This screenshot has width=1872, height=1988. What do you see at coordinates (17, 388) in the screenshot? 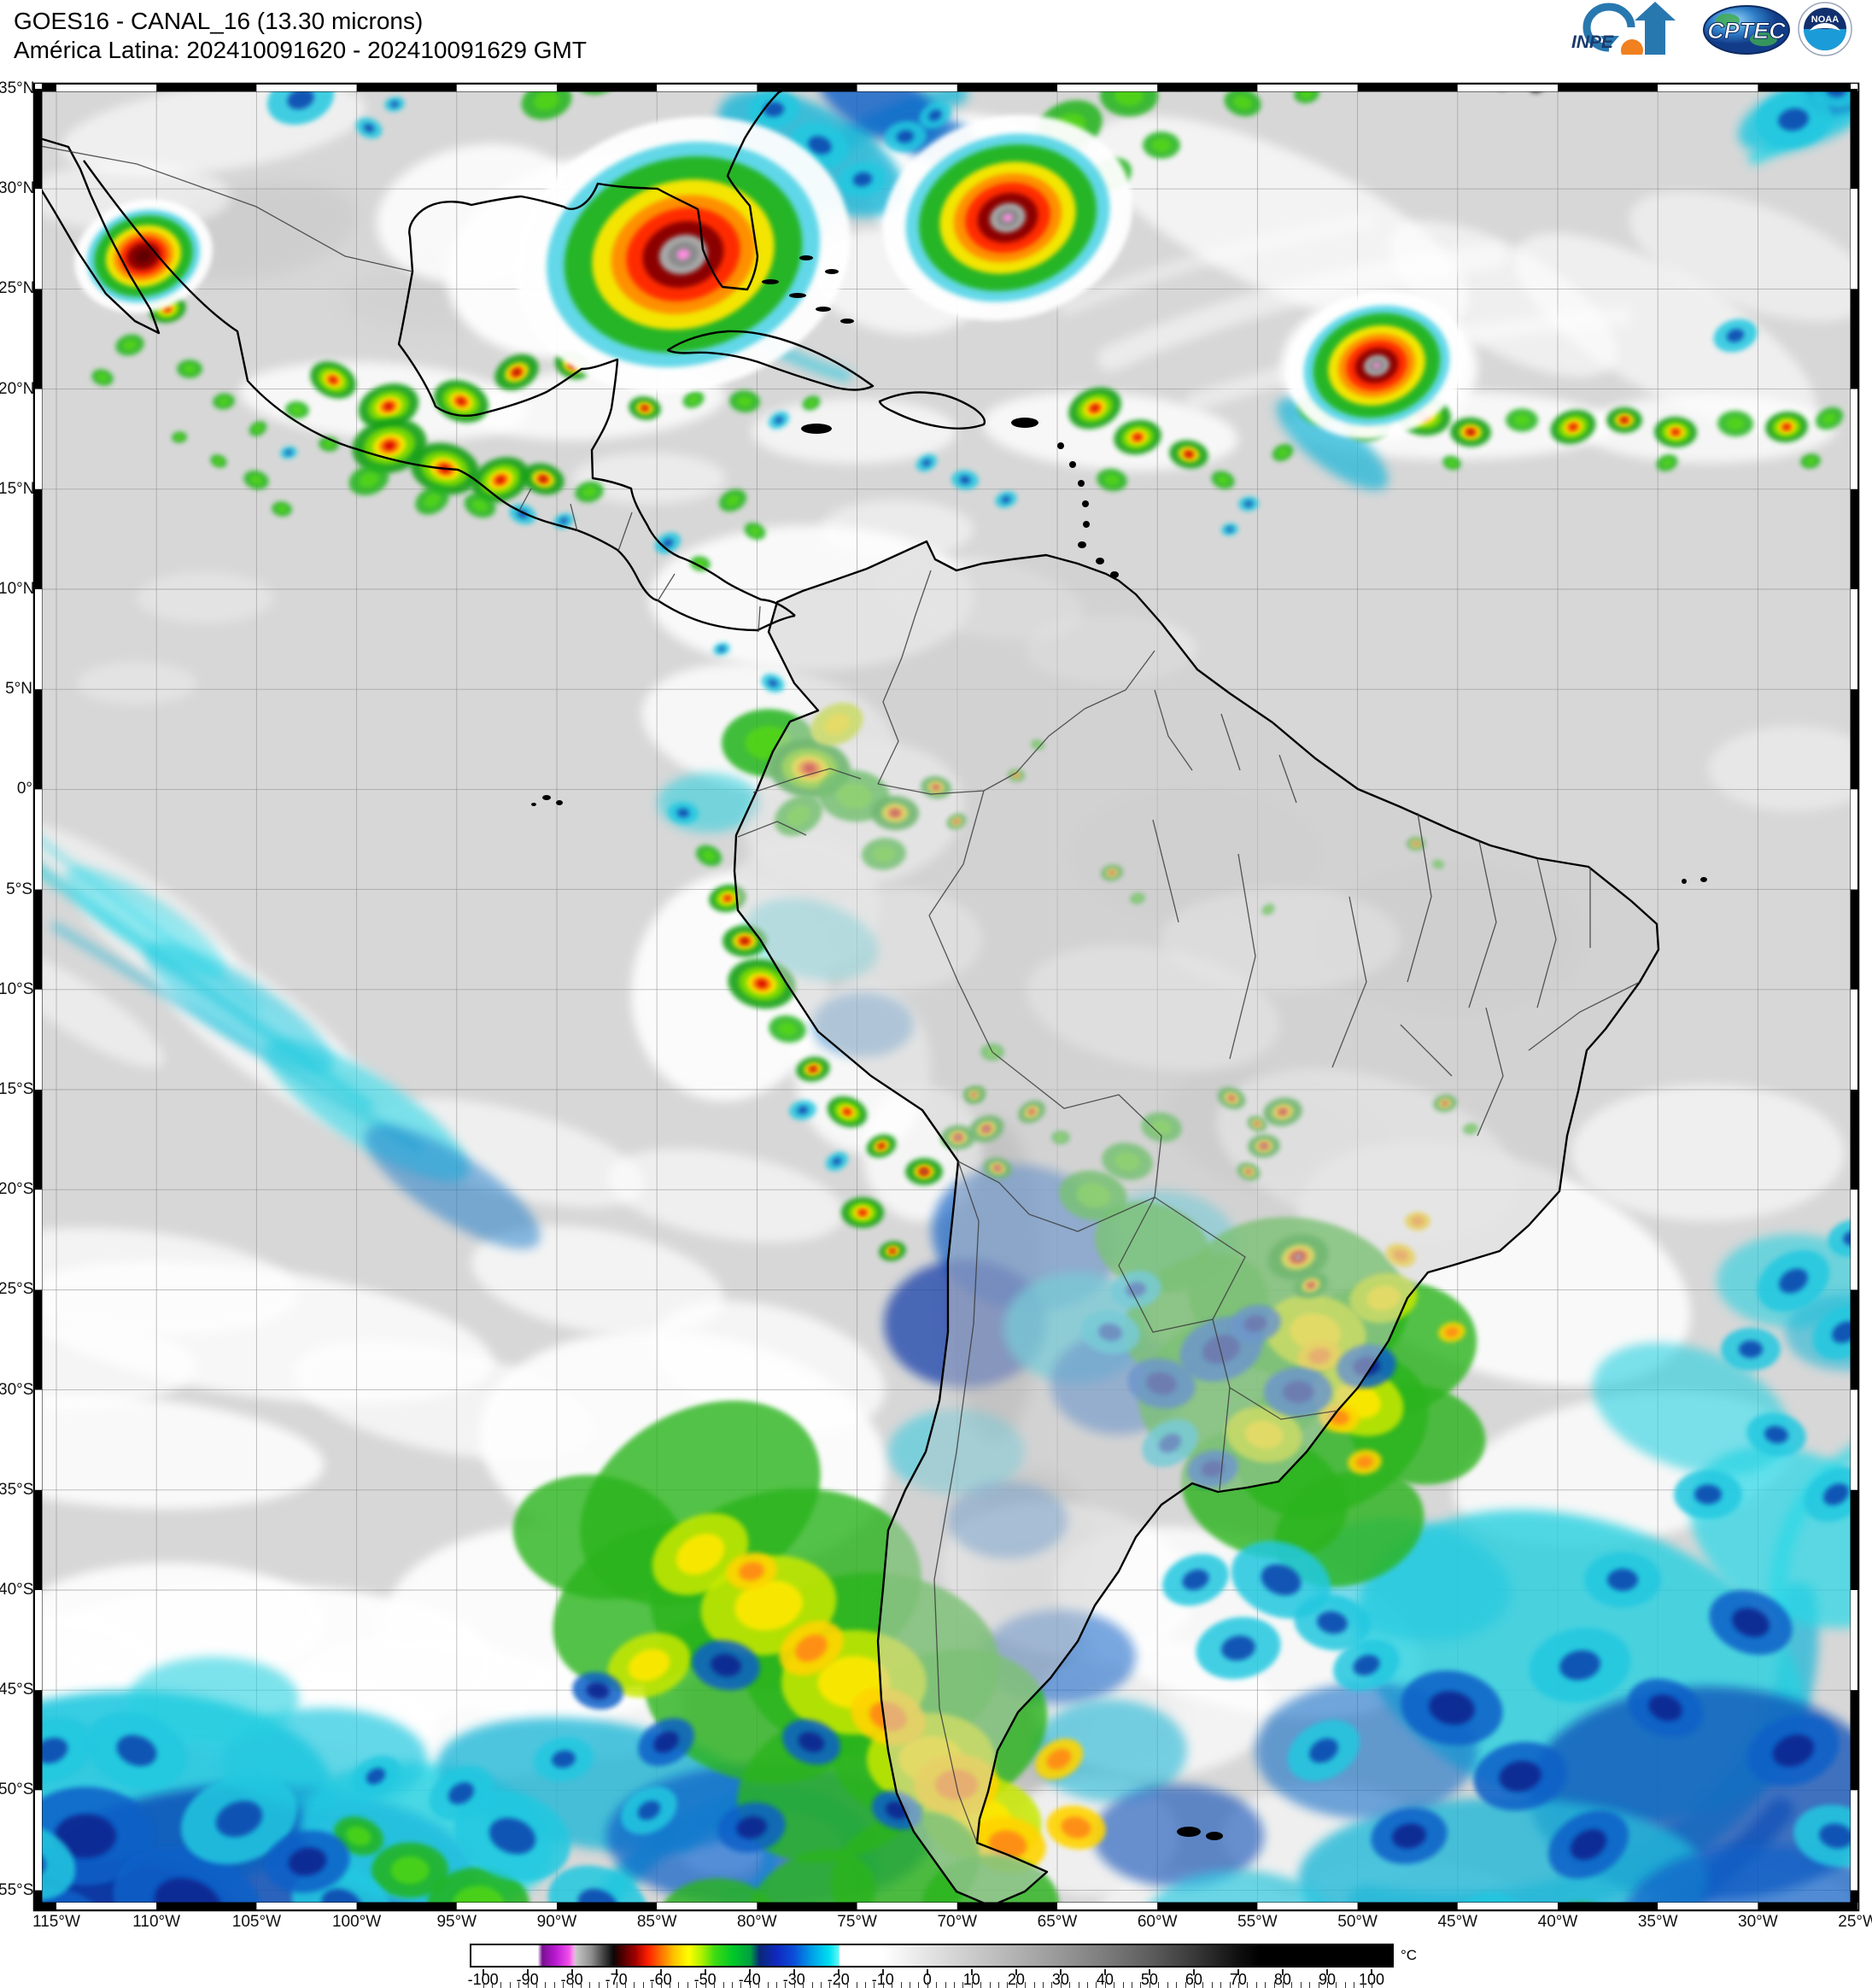
I see `lat-label: 20°N` at bounding box center [17, 388].